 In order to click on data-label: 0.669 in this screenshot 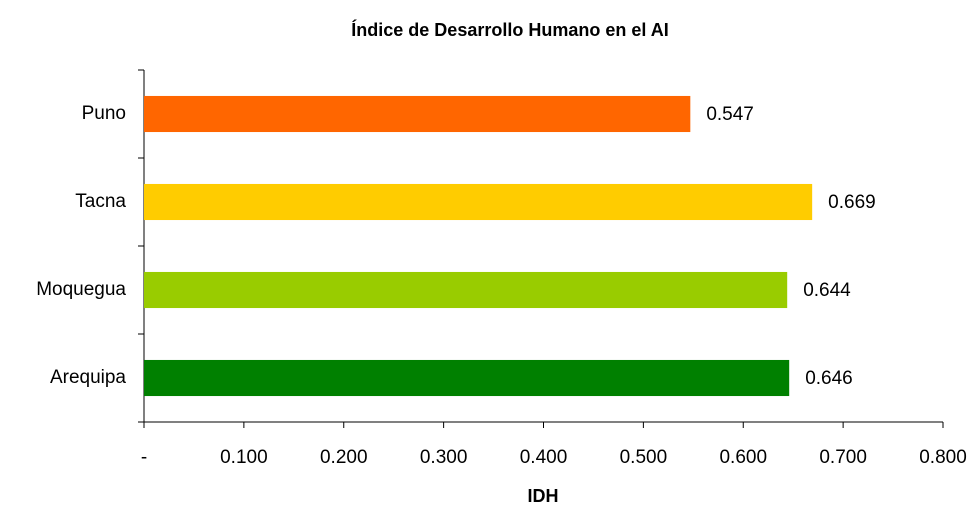, I will do `click(852, 202)`.